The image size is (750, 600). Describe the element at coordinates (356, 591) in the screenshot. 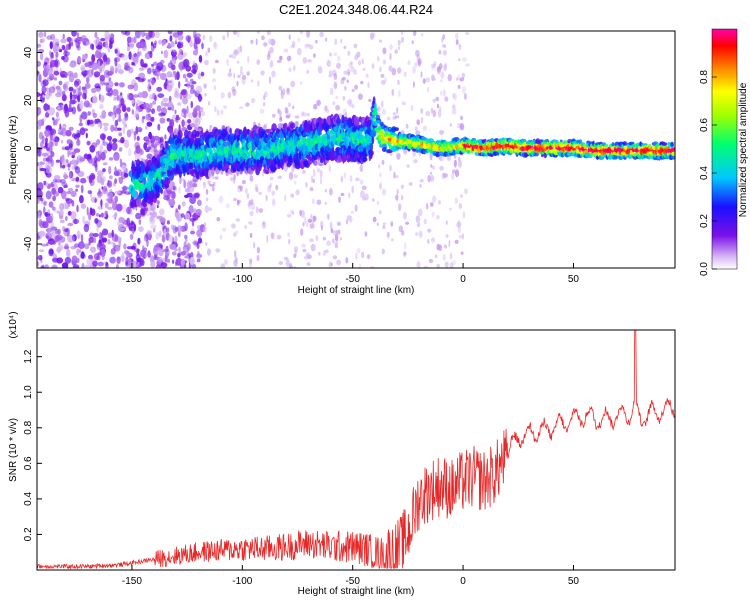

I see `snr-x-axis-label: Height of straight line (km)` at that location.